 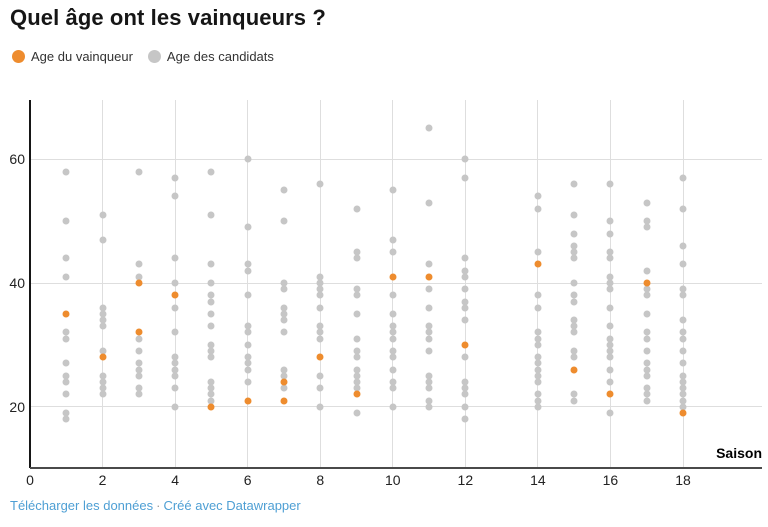 I want to click on legend-swatch-icon, so click(x=154, y=56).